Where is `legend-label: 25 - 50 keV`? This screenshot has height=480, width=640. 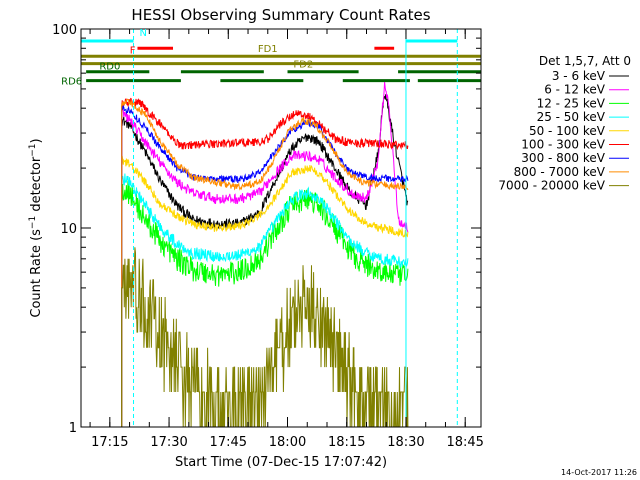 legend-label: 25 - 50 keV is located at coordinates (571, 117).